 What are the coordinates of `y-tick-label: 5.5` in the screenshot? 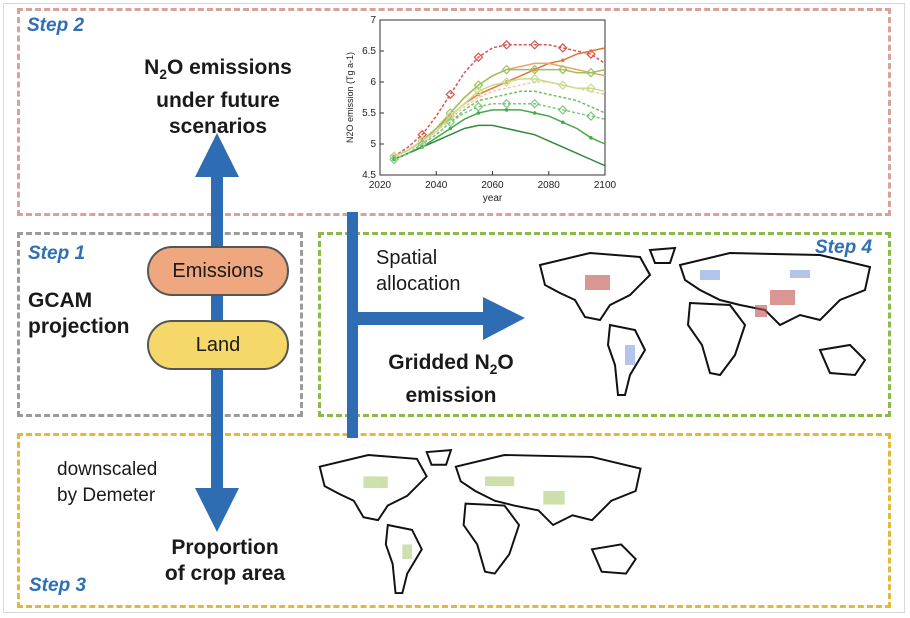 It's located at (369, 113).